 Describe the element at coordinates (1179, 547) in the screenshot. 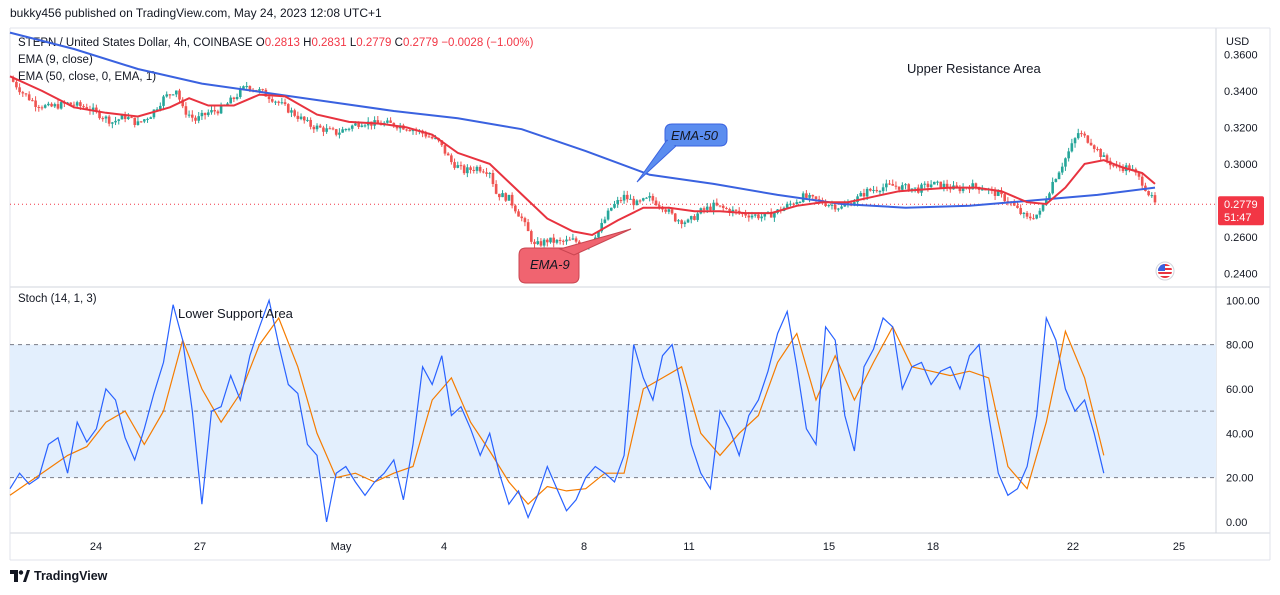

I see `date-tick-label: 25` at that location.